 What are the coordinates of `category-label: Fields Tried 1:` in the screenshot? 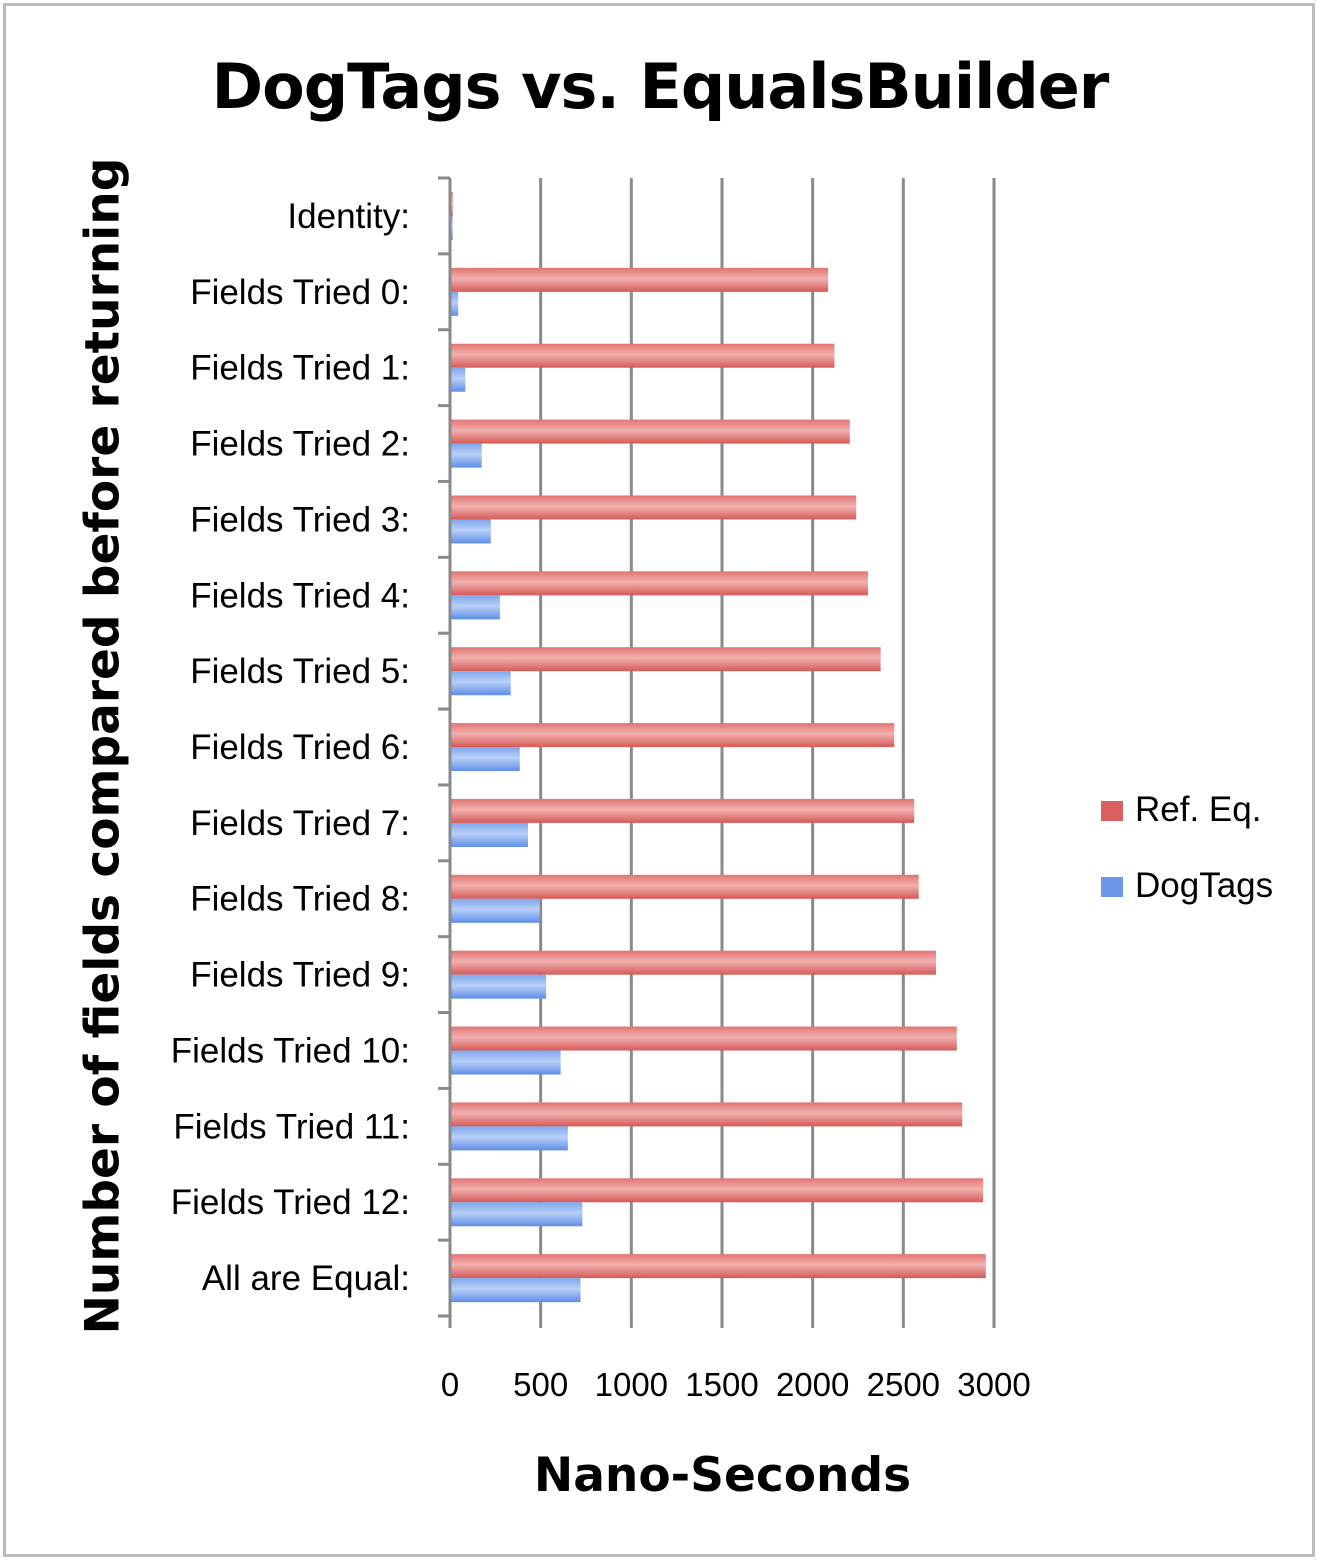 It's located at (300, 368).